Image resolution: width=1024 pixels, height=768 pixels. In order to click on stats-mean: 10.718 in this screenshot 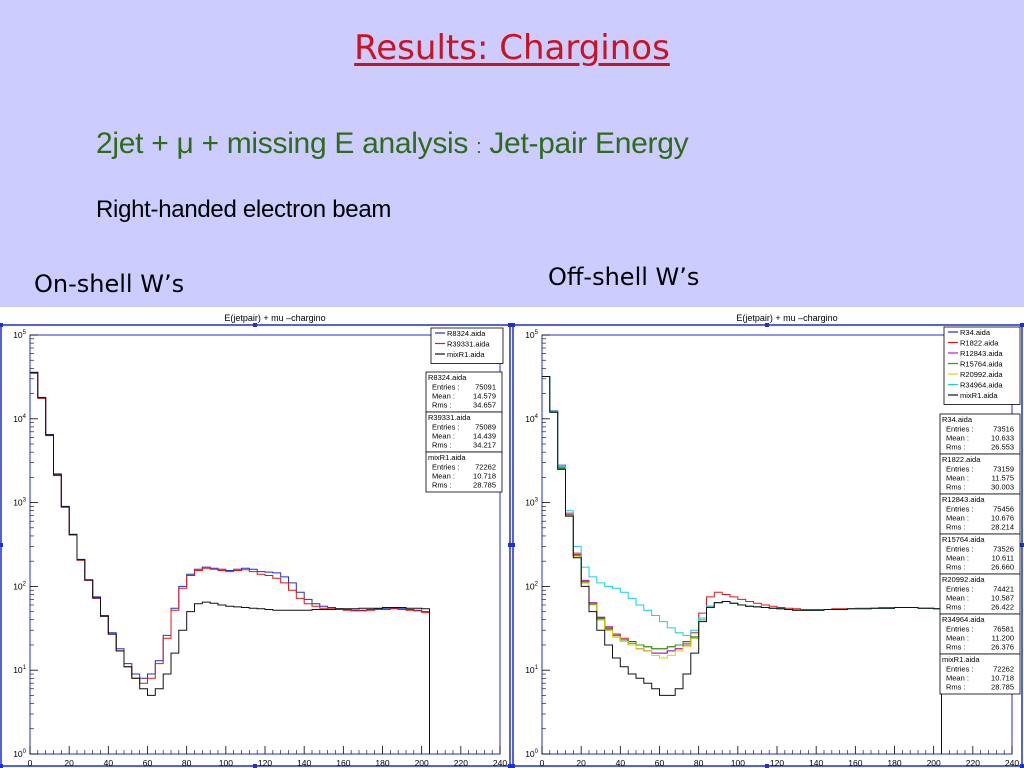, I will do `click(484, 476)`.